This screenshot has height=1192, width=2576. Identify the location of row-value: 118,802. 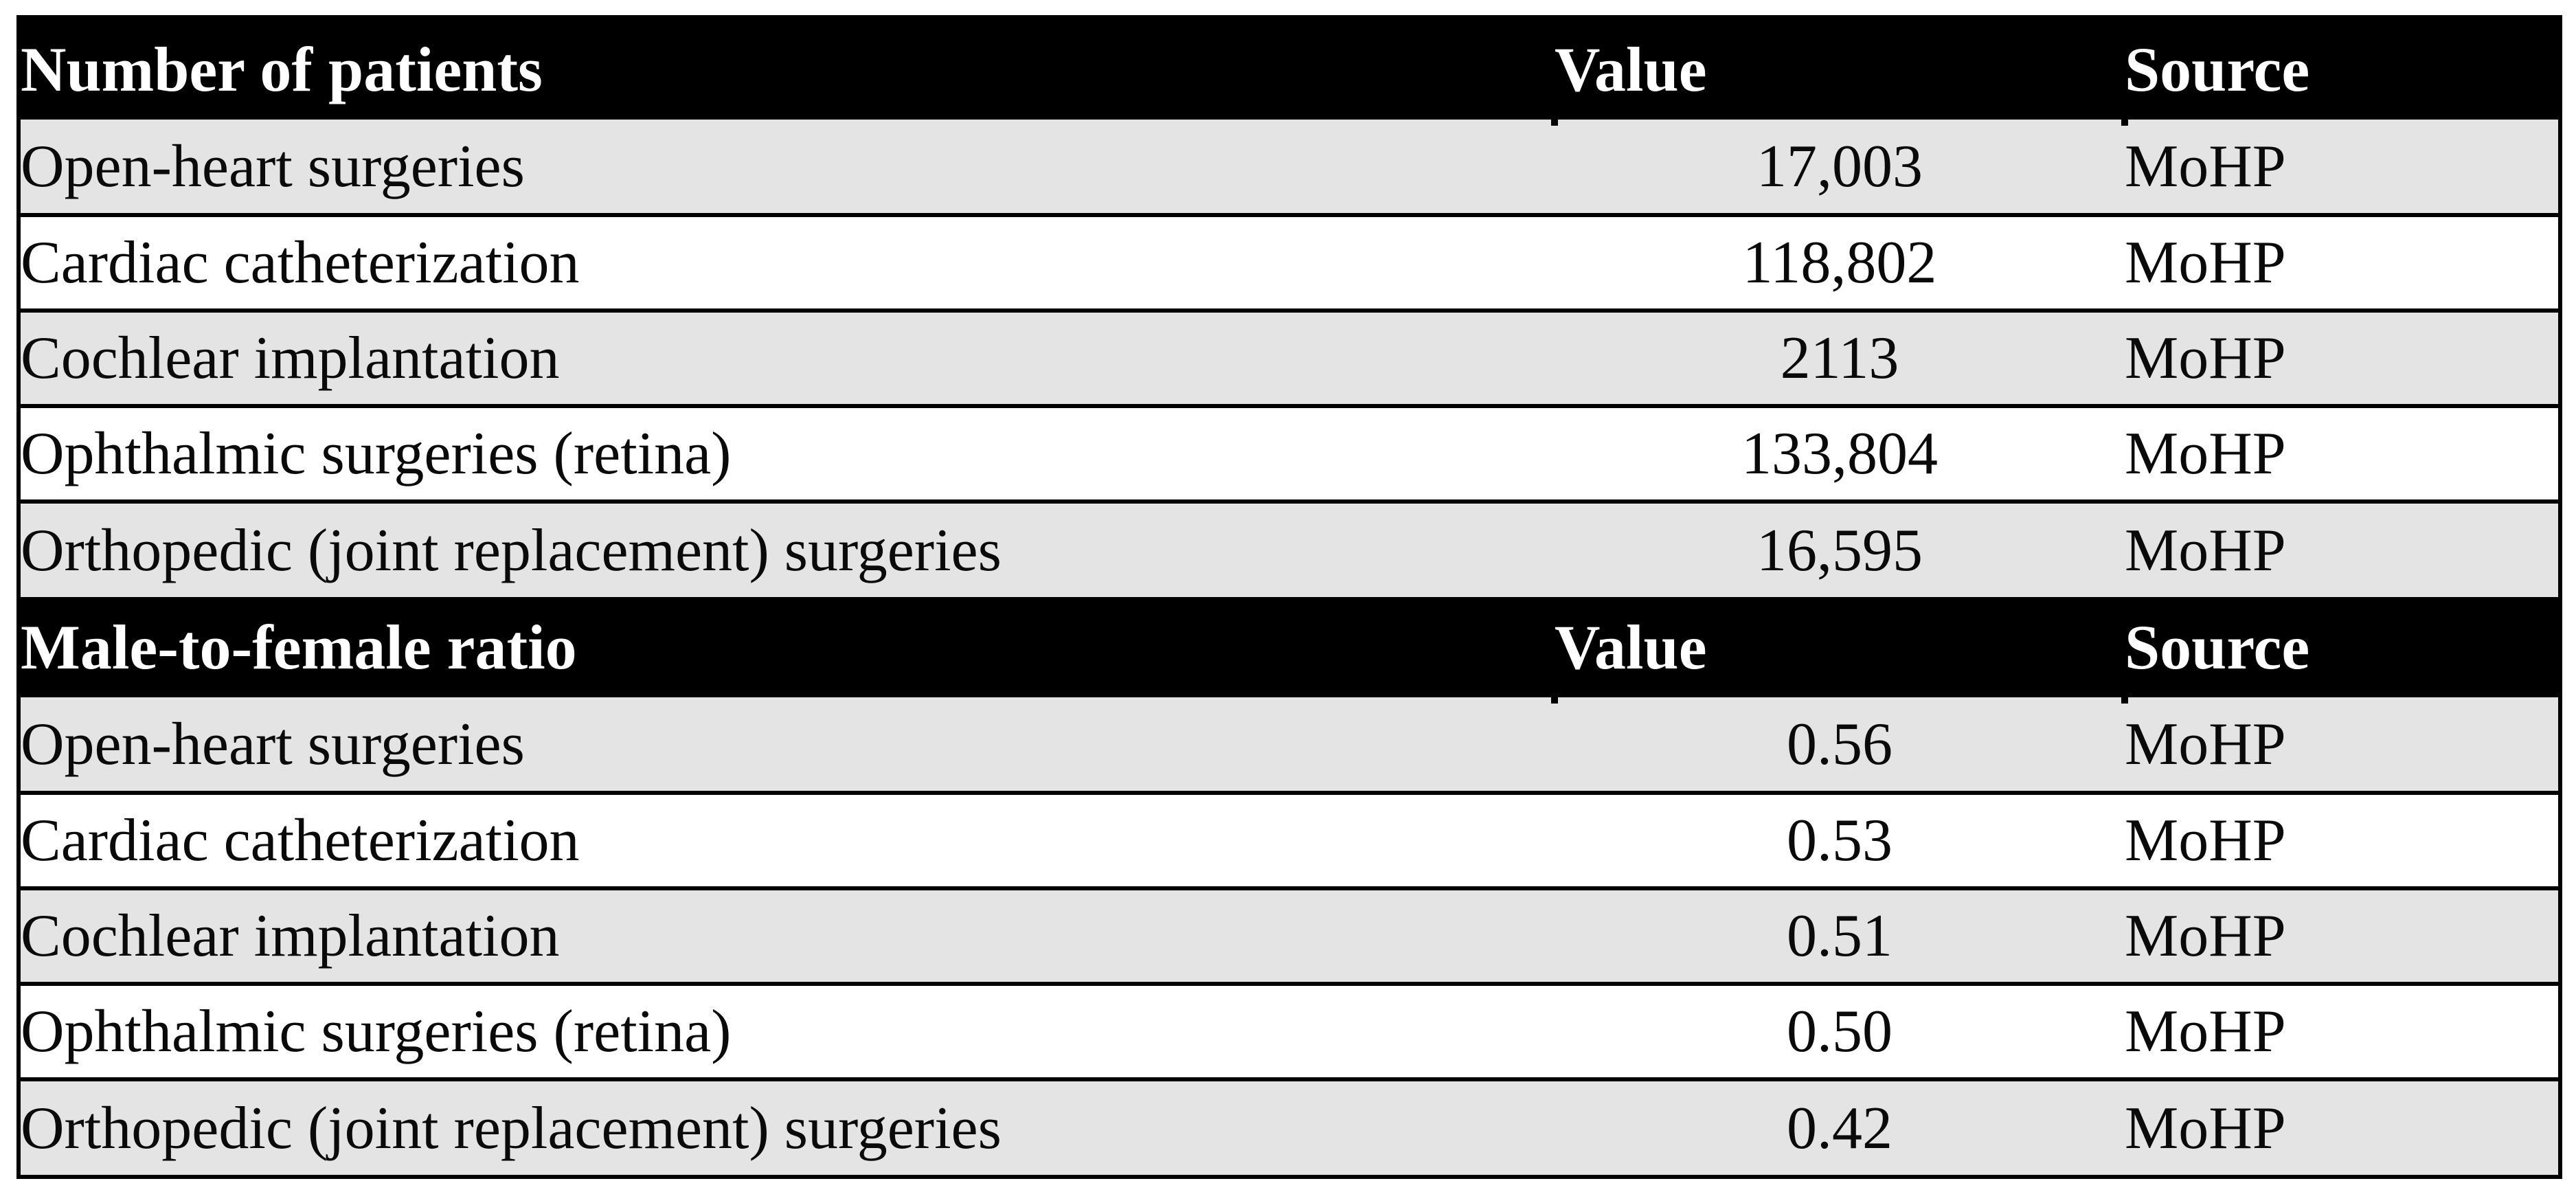
(1840, 262).